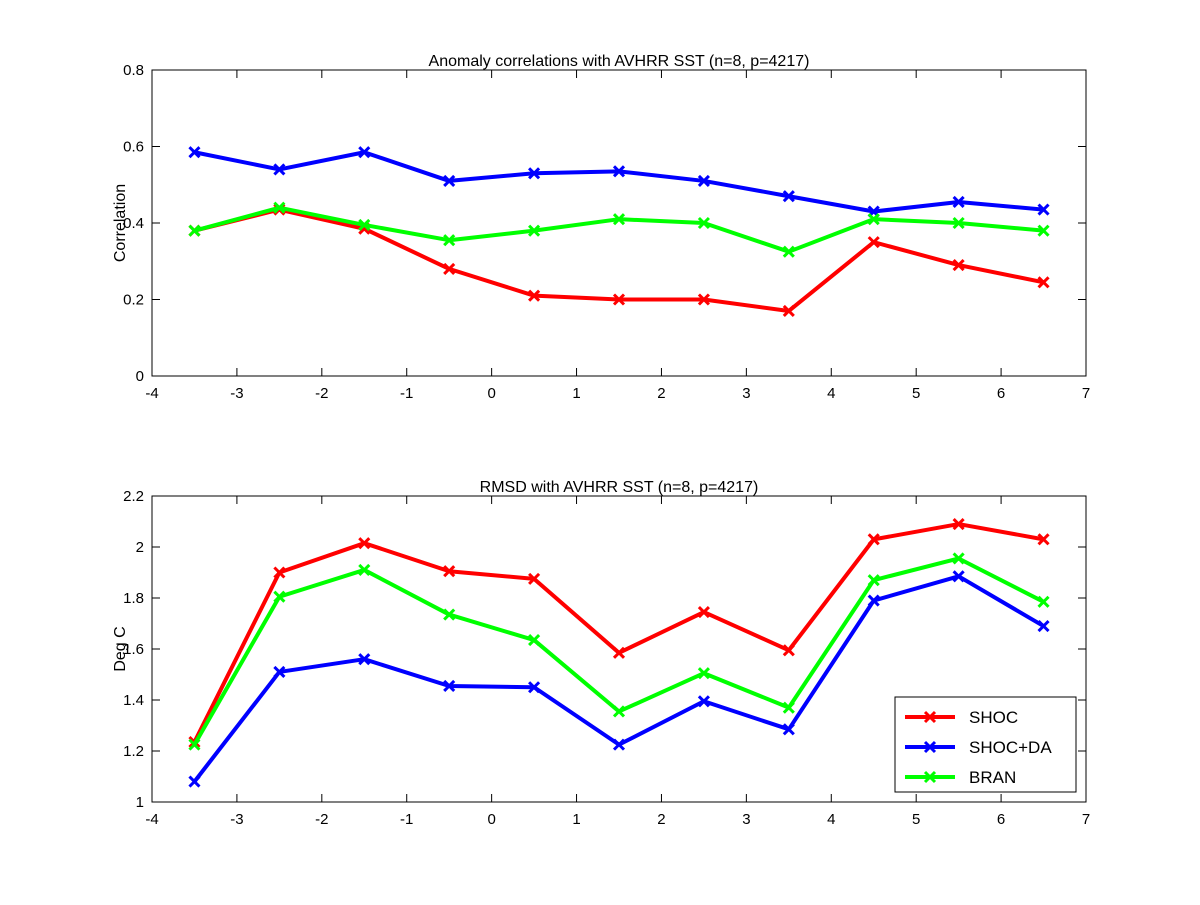 The image size is (1200, 905). What do you see at coordinates (133, 70) in the screenshot?
I see `y-tick-label: 0.8` at bounding box center [133, 70].